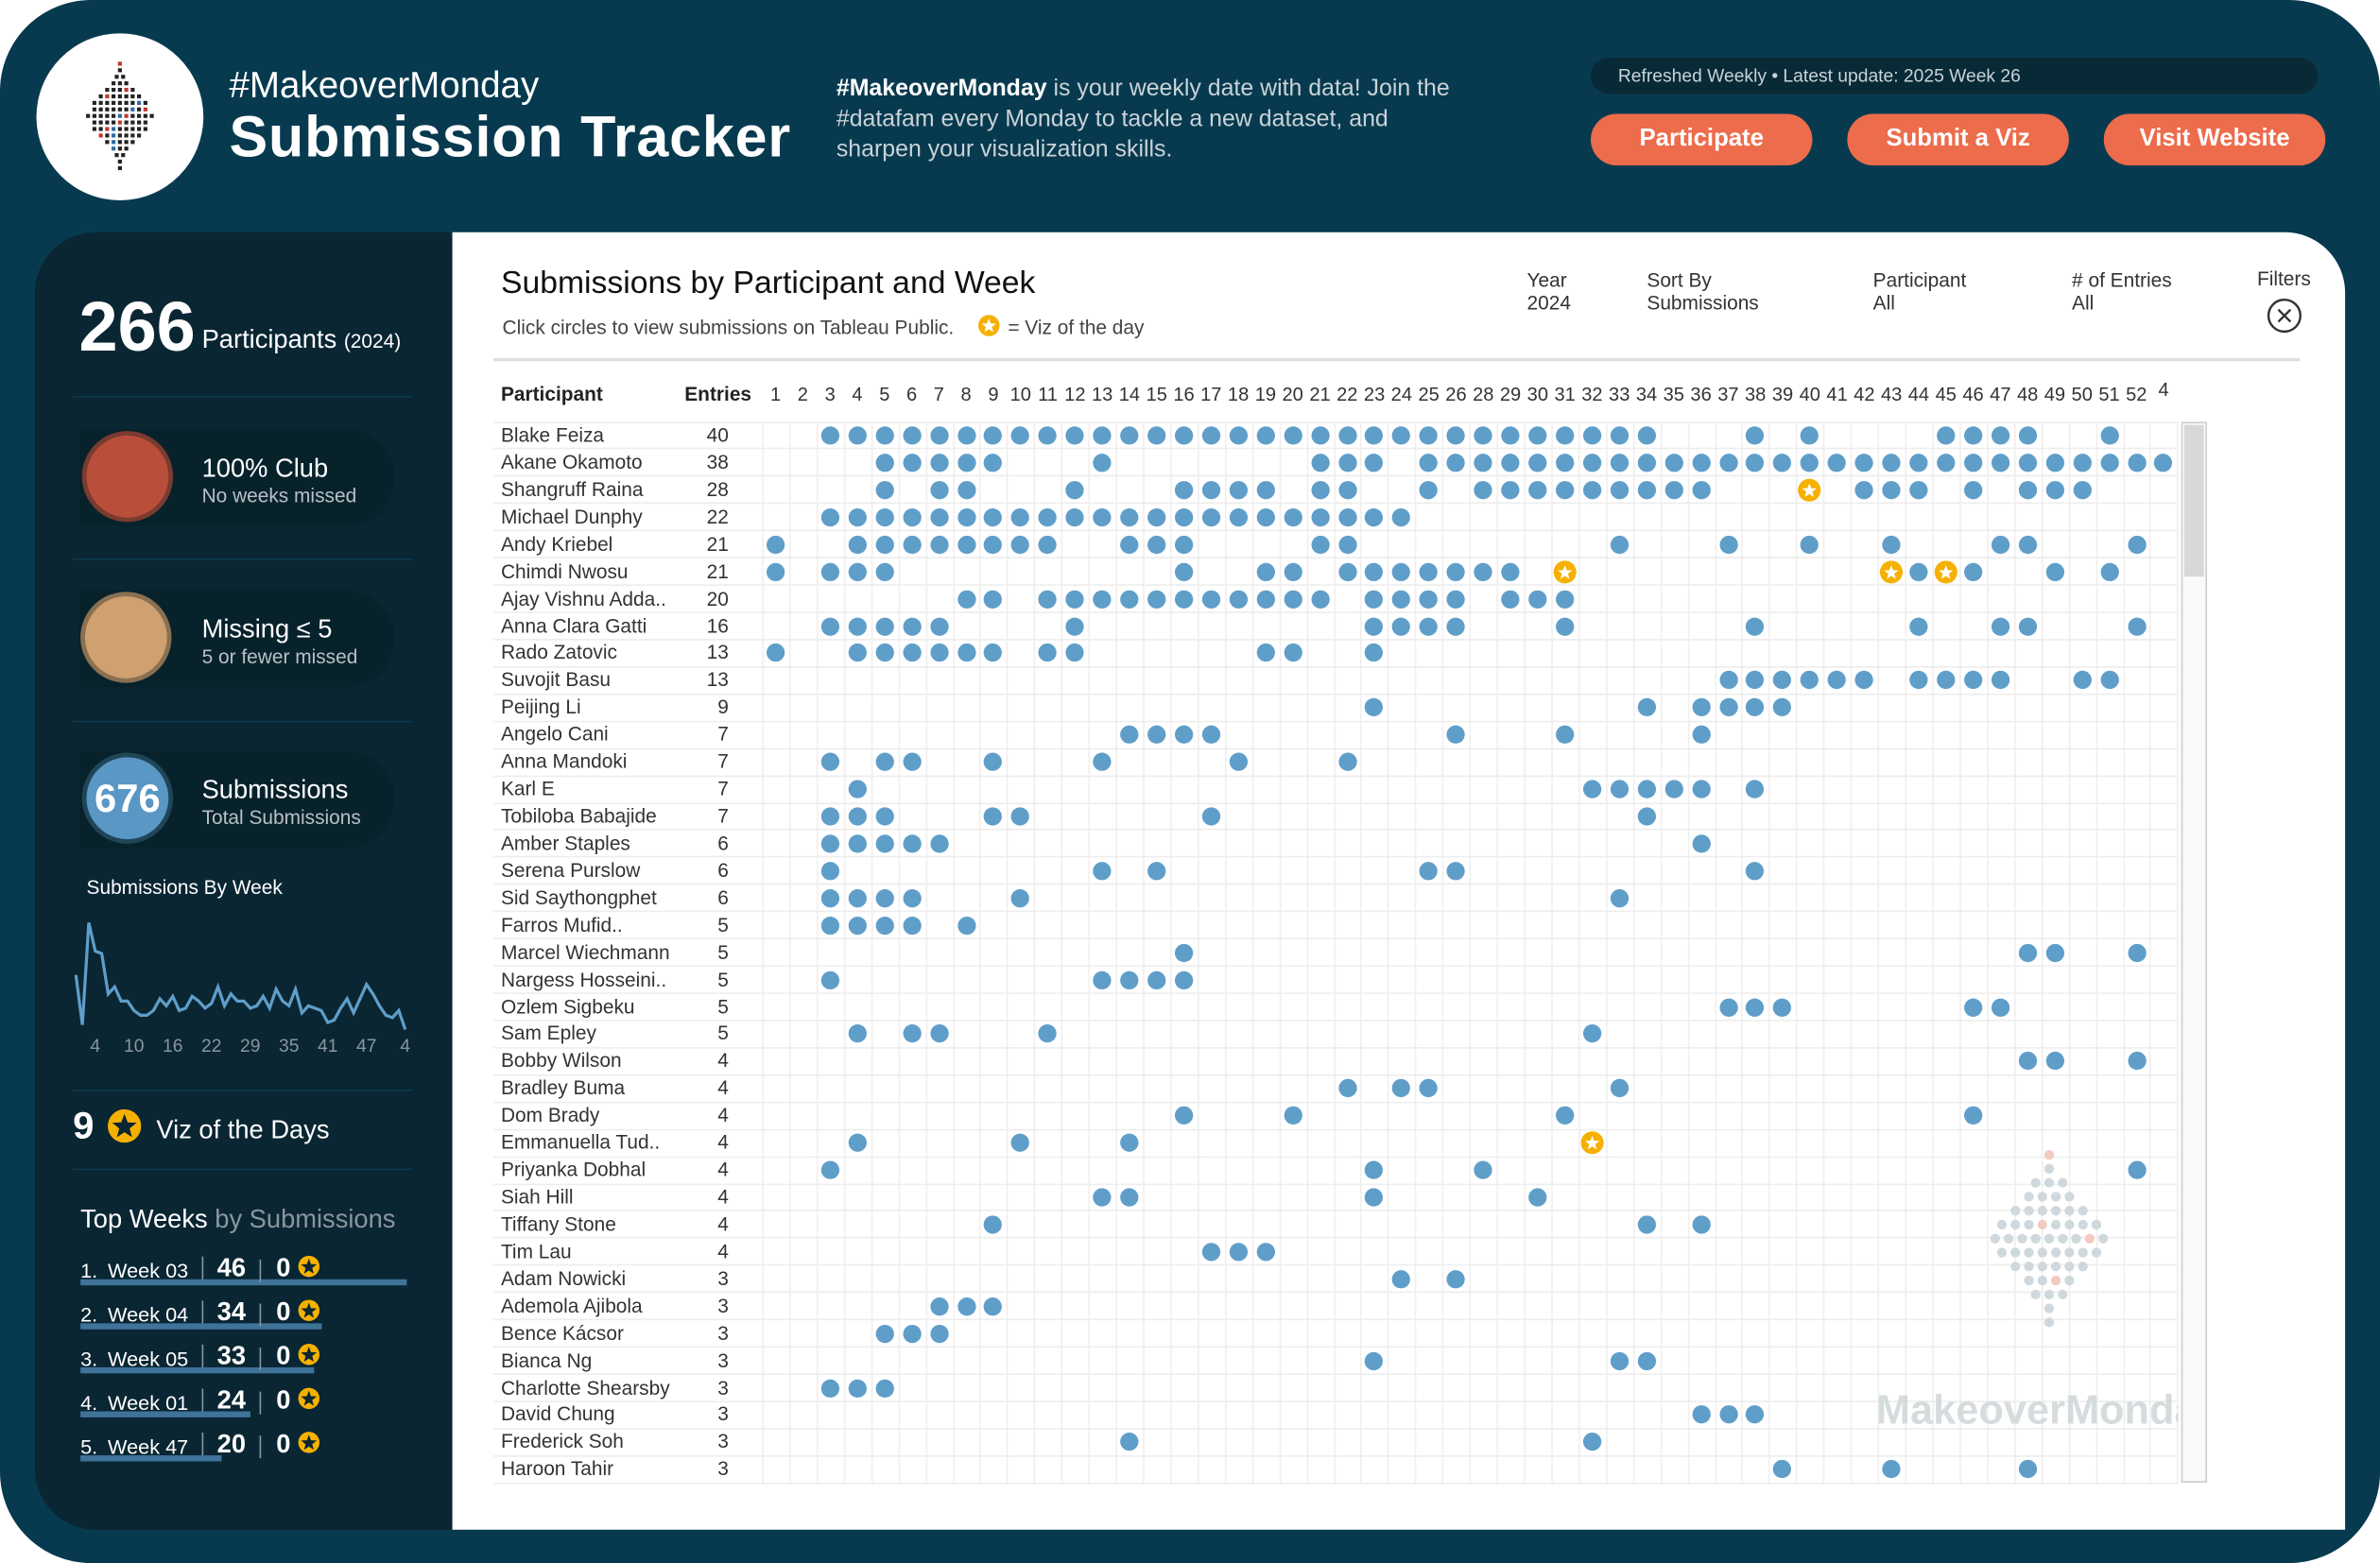  I want to click on participant-name: Peijing Li, so click(540, 707).